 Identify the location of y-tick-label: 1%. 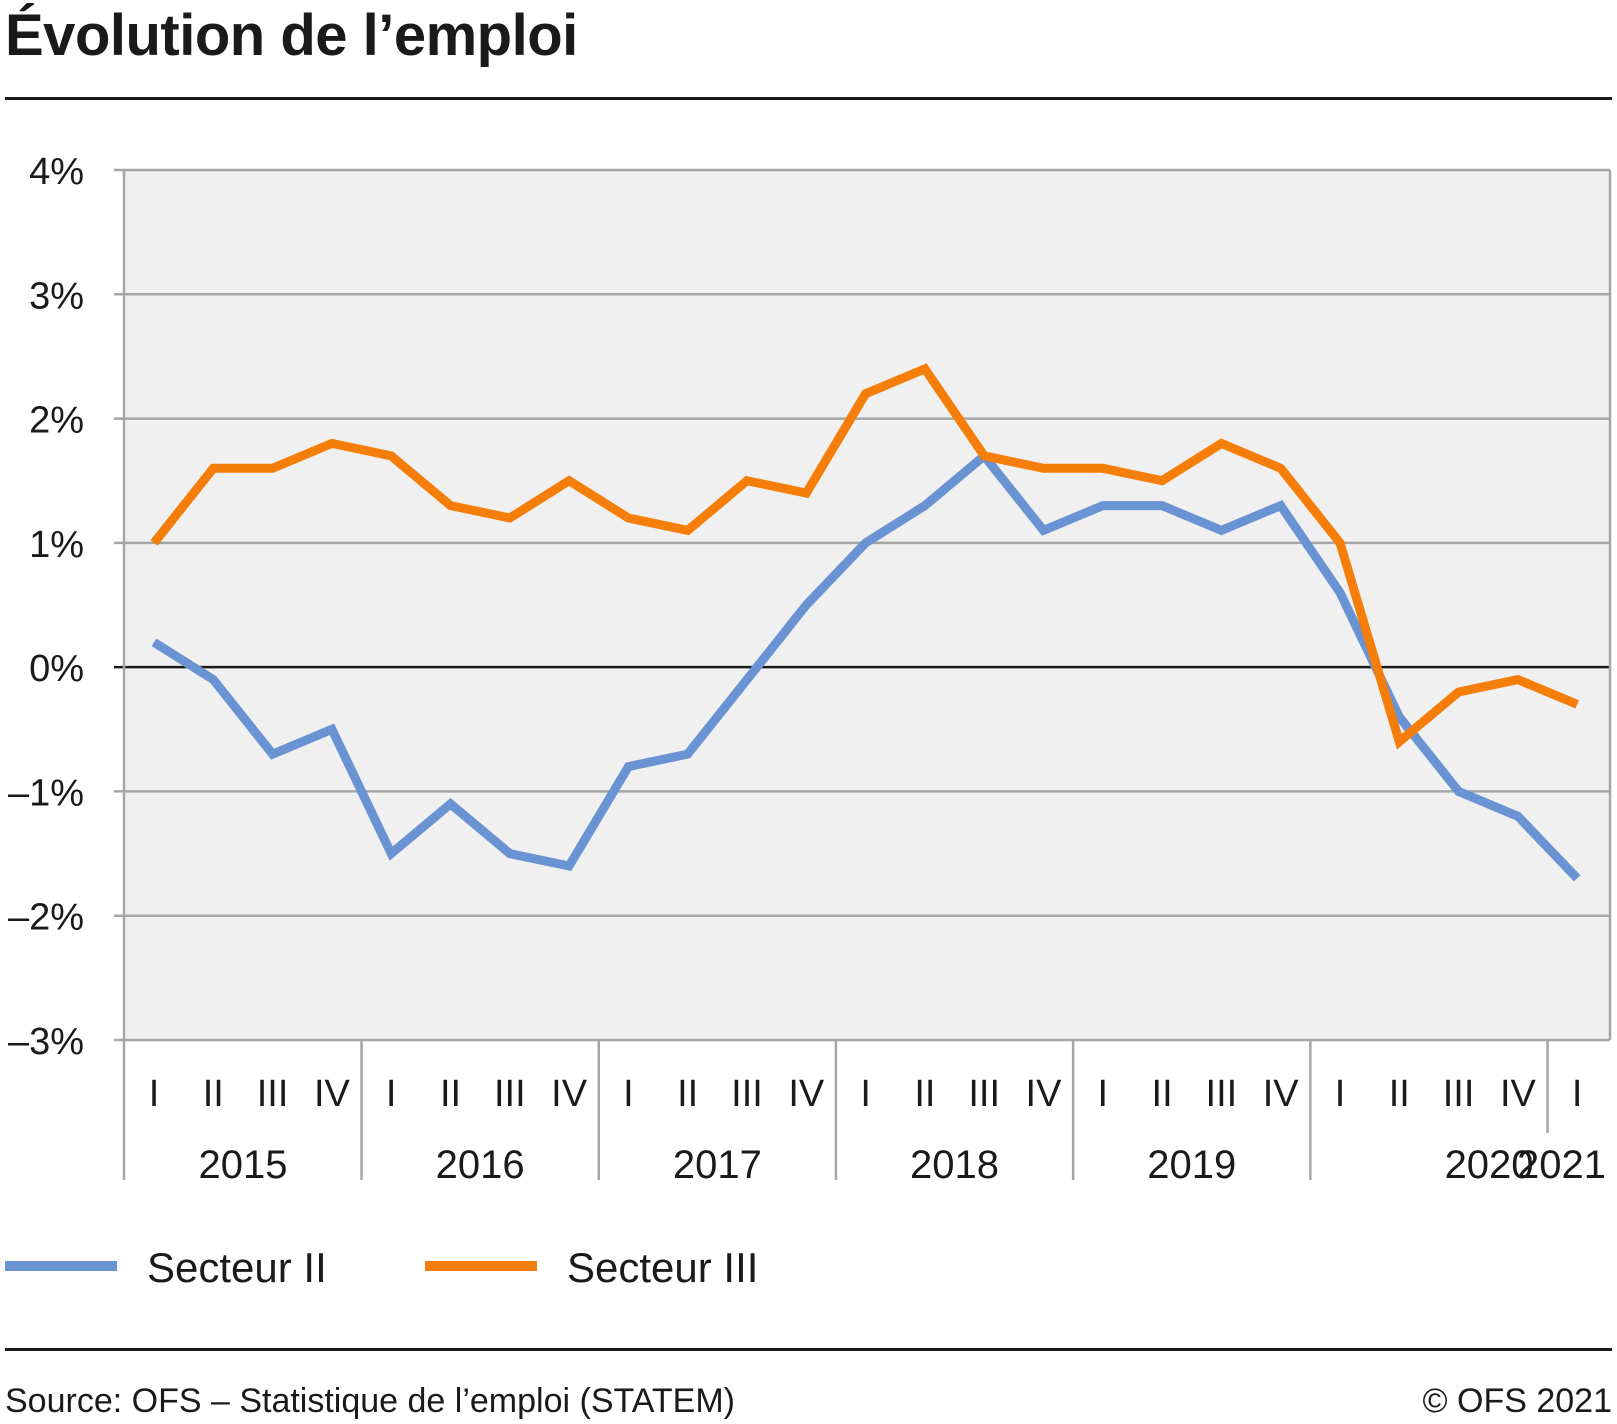
(56, 545).